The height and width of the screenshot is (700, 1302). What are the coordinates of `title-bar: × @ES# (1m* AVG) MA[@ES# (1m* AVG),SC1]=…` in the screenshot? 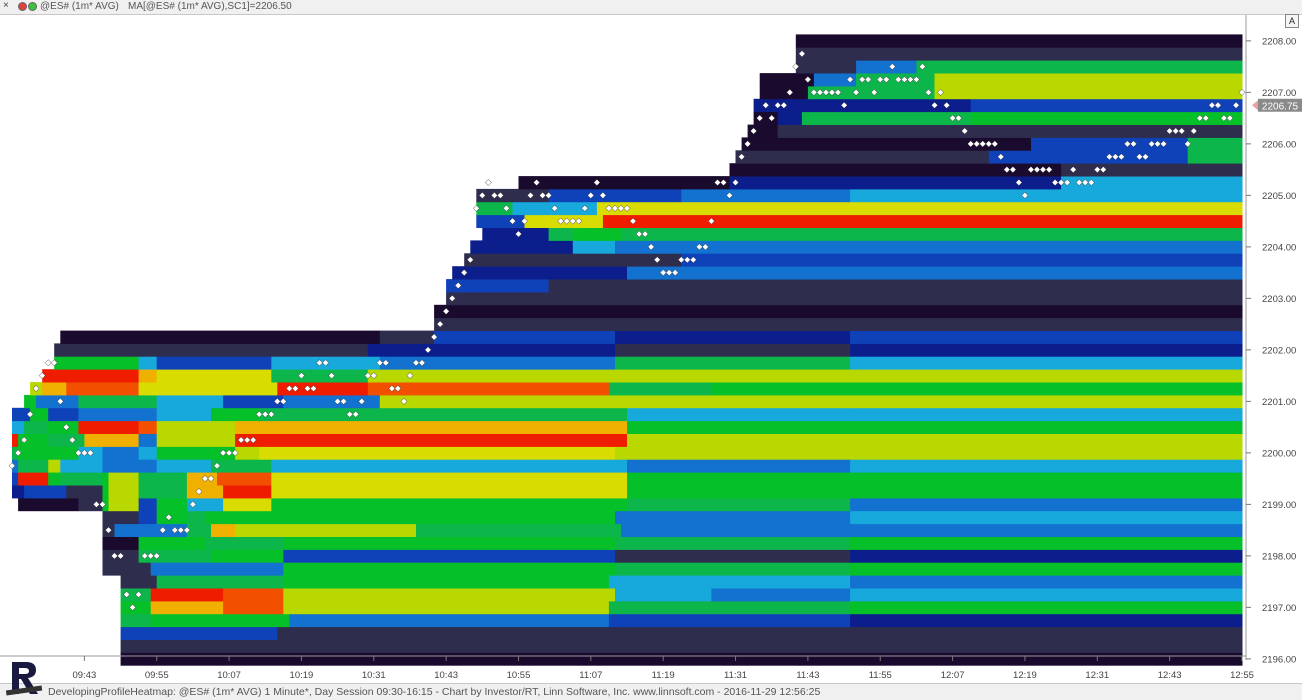 It's located at (651, 7).